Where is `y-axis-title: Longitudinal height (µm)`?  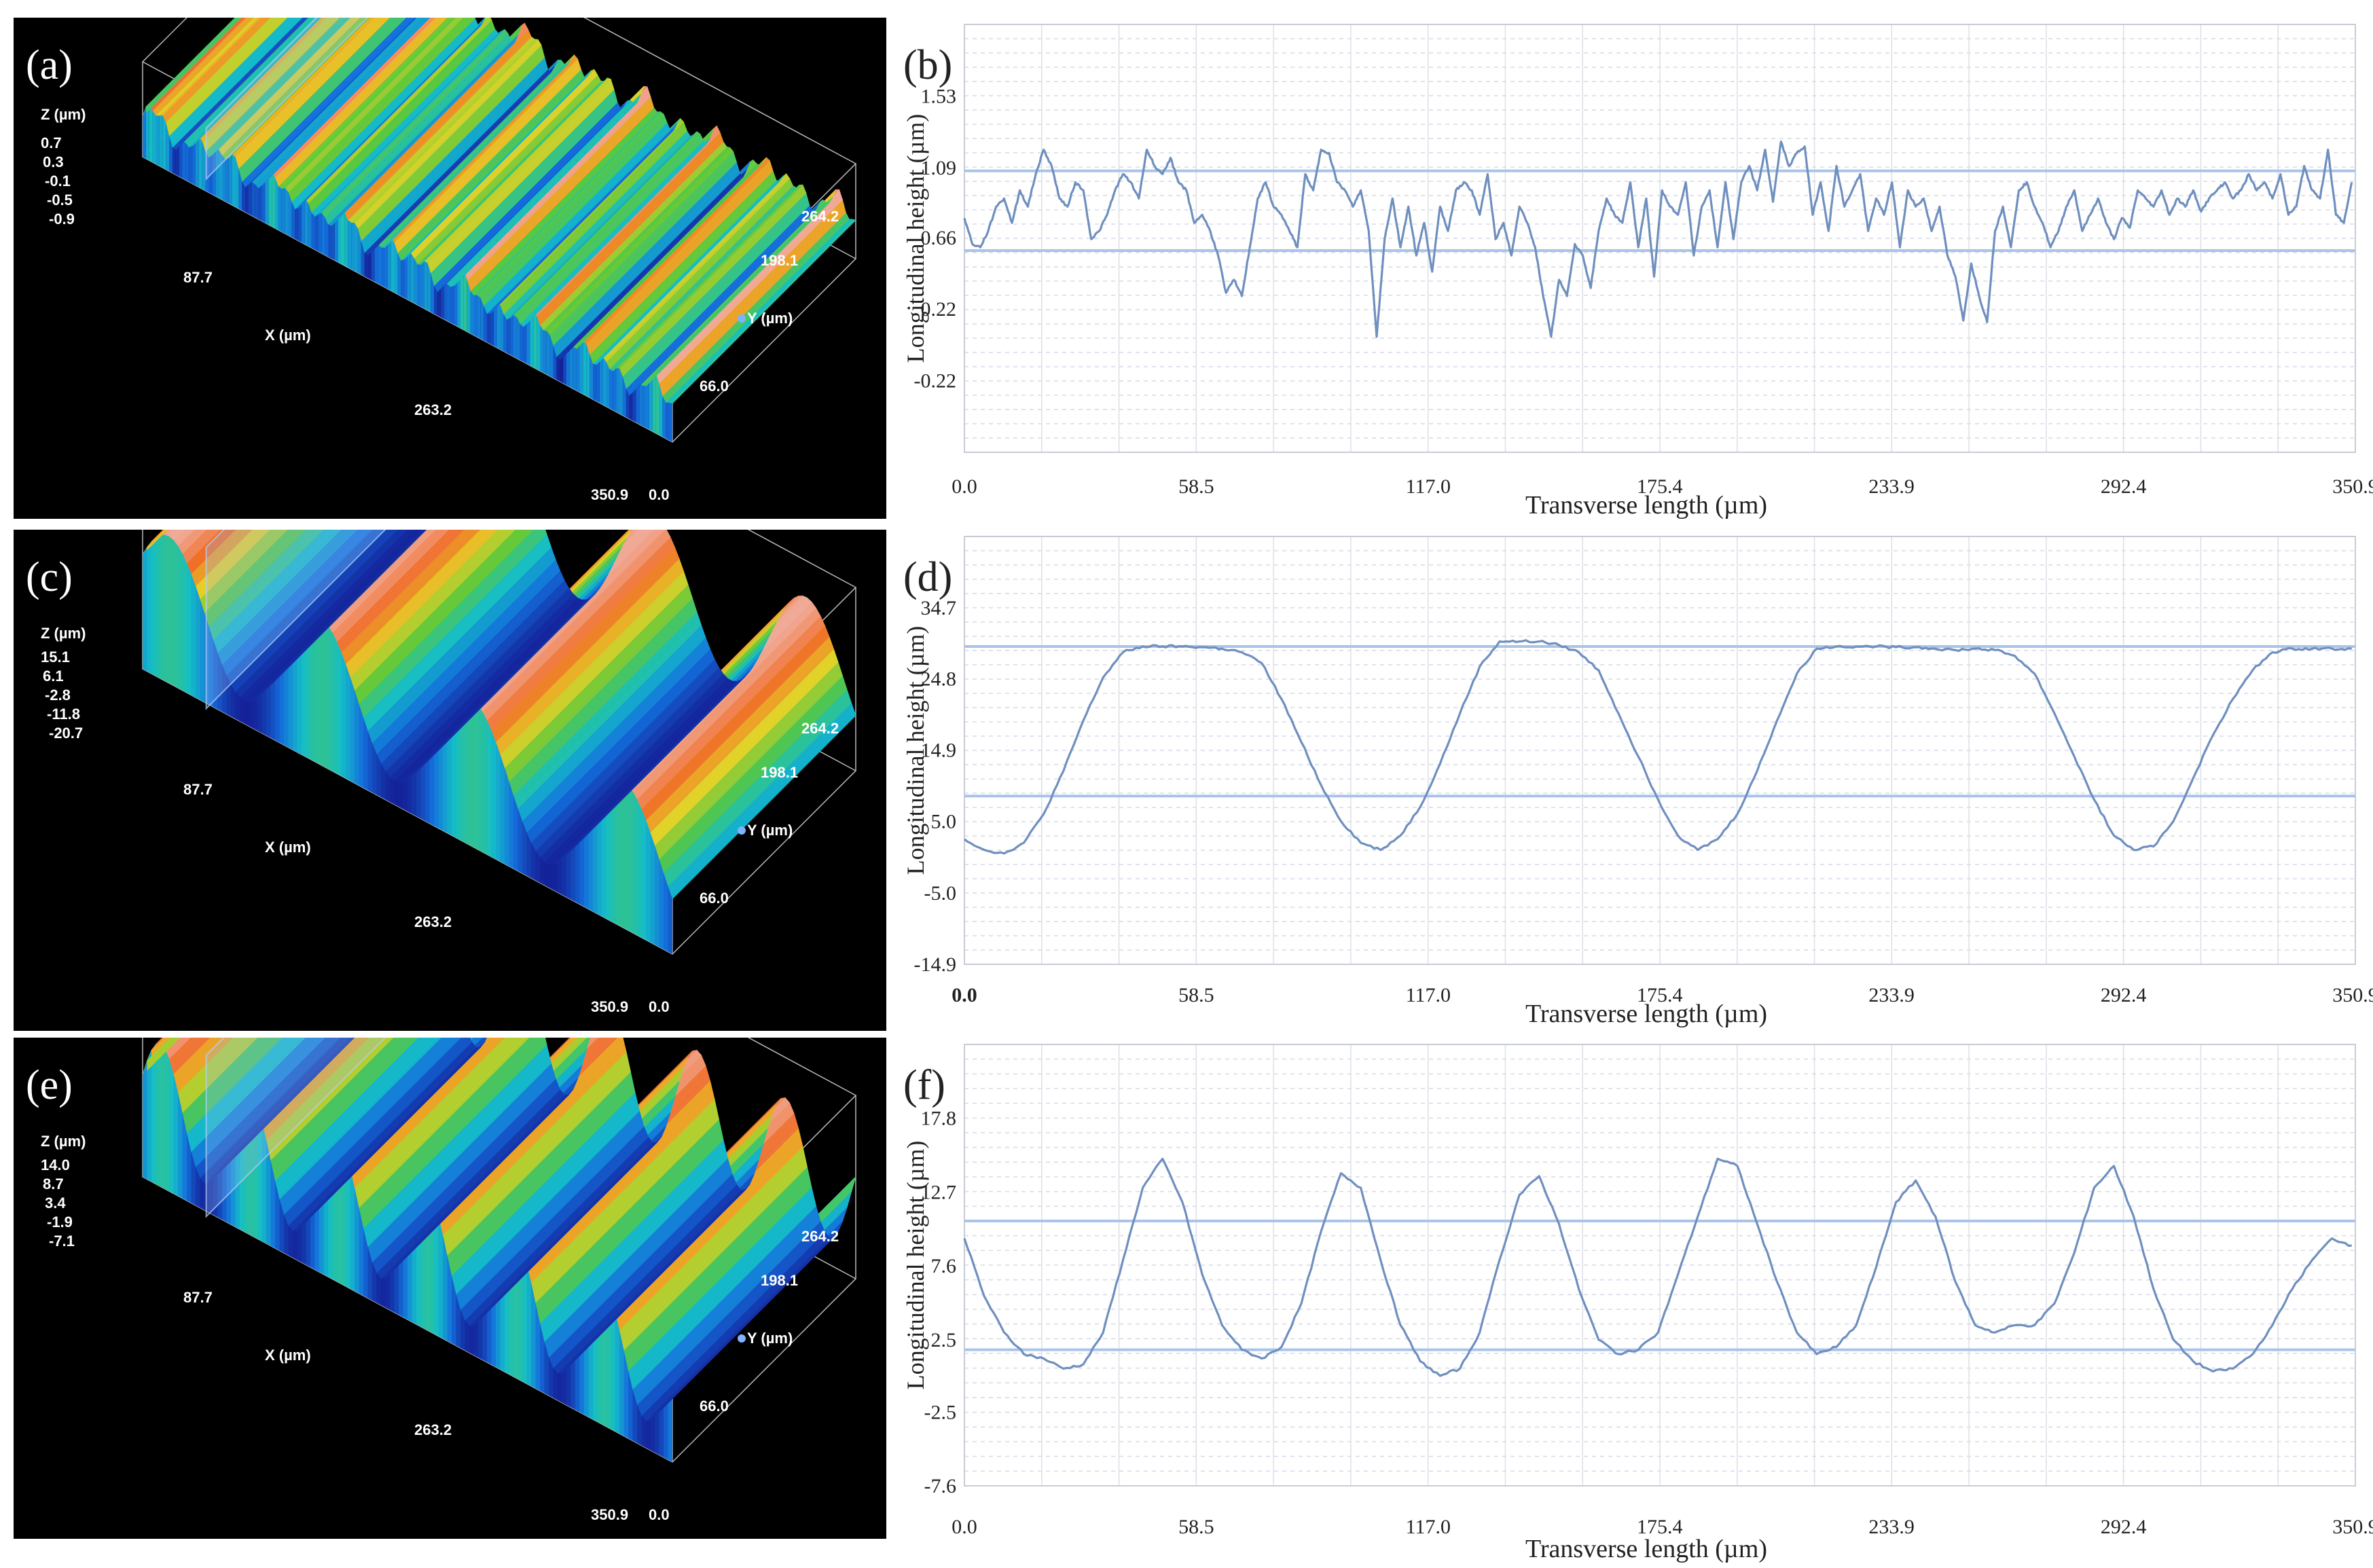
y-axis-title: Longitudinal height (µm) is located at coordinates (915, 239).